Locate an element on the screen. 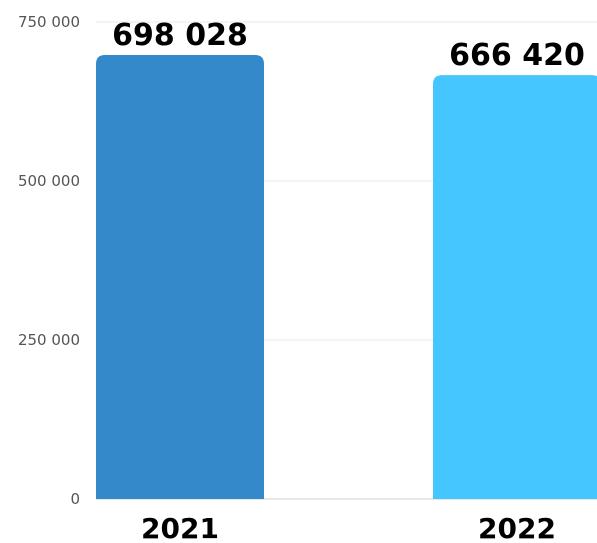  y-tick-label: 0 is located at coordinates (75, 499).